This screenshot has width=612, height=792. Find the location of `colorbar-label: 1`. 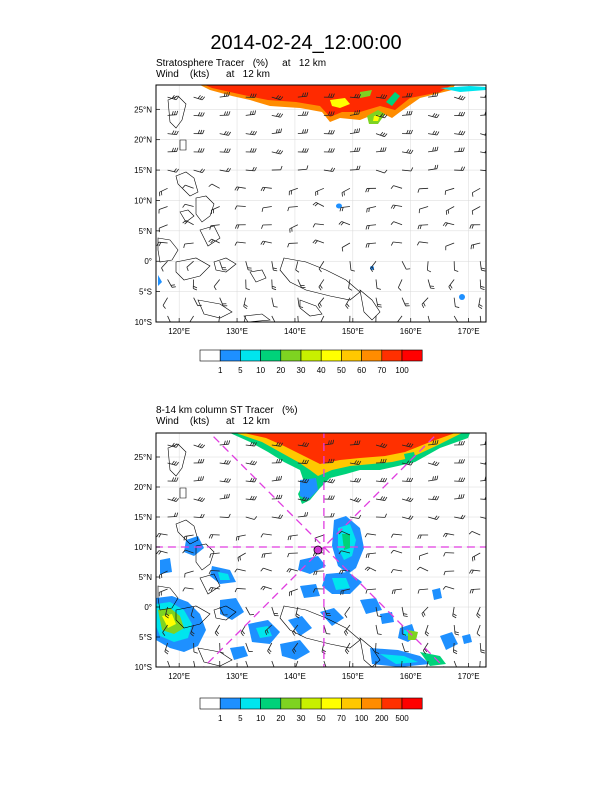

colorbar-label: 1 is located at coordinates (220, 370).